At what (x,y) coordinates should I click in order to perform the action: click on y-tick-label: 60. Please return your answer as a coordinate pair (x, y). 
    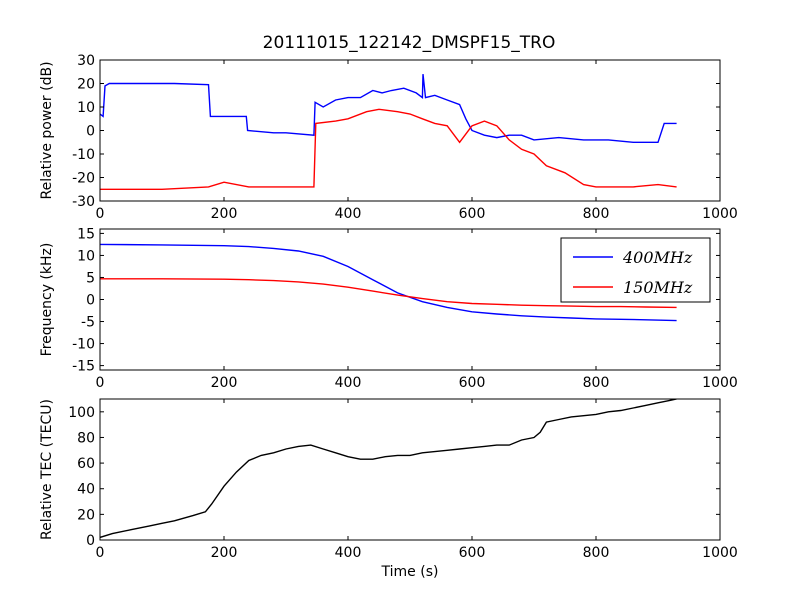
    Looking at the image, I should click on (86, 464).